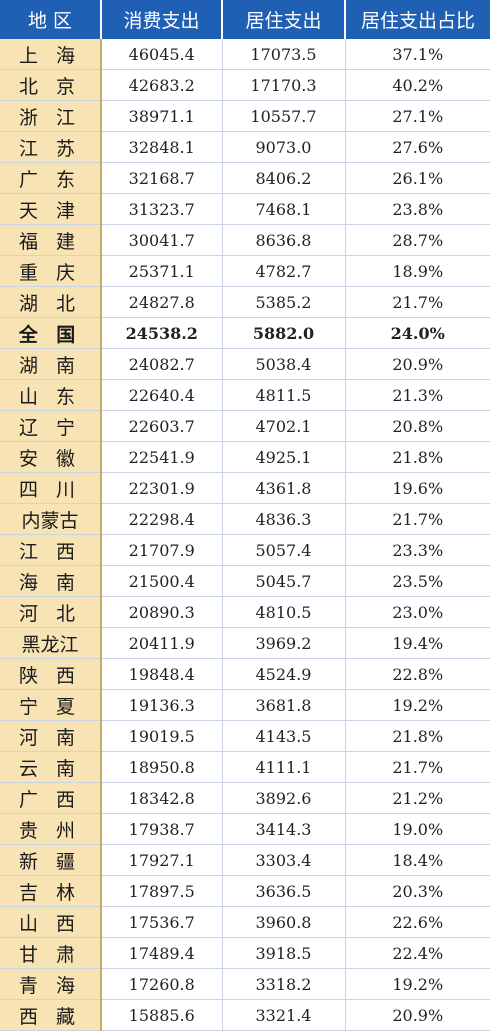  Describe the element at coordinates (284, 736) in the screenshot. I see `housing-cell: 4143.5` at that location.